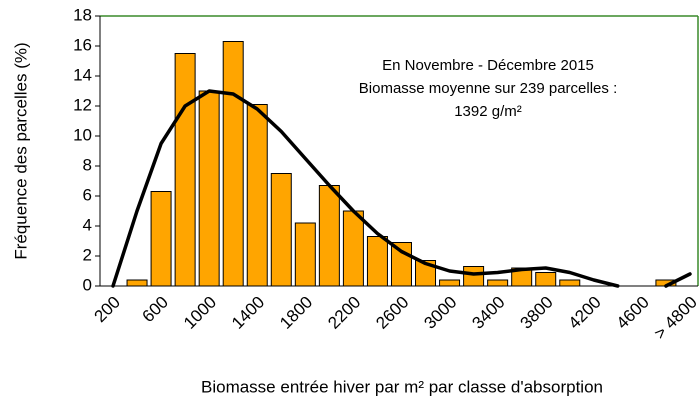 This screenshot has height=402, width=699. Describe the element at coordinates (296, 313) in the screenshot. I see `x-tick-label: 1800` at that location.